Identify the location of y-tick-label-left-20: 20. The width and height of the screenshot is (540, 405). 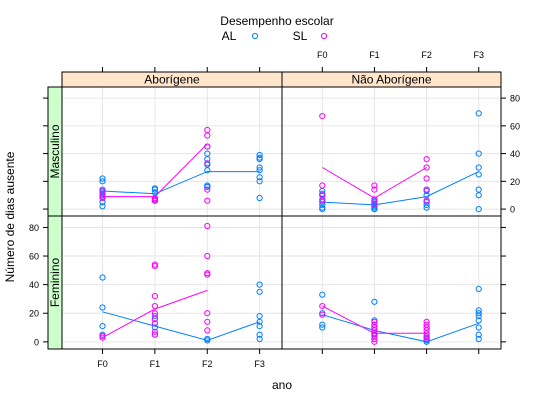
(34, 314).